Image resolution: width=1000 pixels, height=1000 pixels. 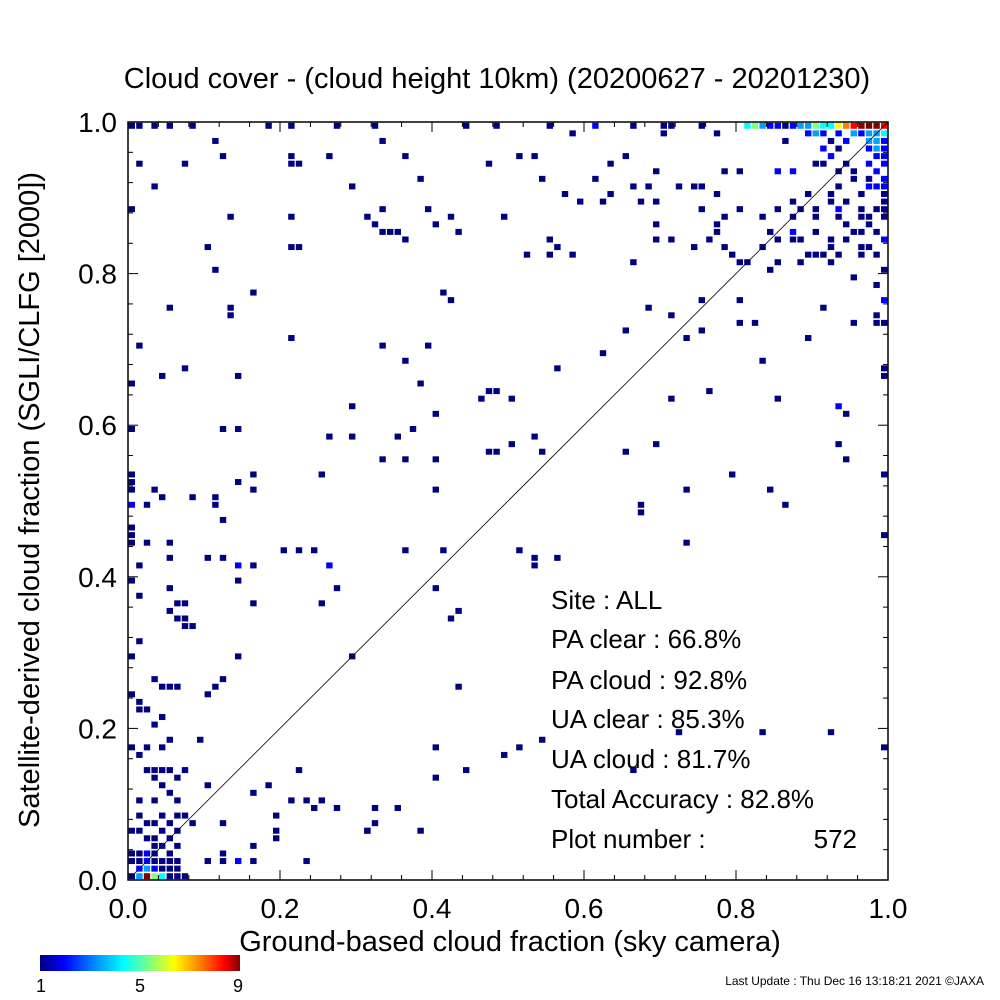 I want to click on y-tick-label: 0.0, so click(x=97, y=880).